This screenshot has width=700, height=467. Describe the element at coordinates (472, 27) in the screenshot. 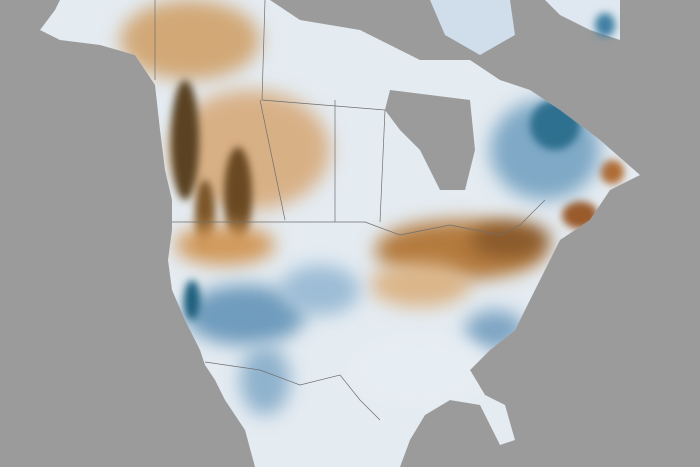

I see `arctic-island` at that location.